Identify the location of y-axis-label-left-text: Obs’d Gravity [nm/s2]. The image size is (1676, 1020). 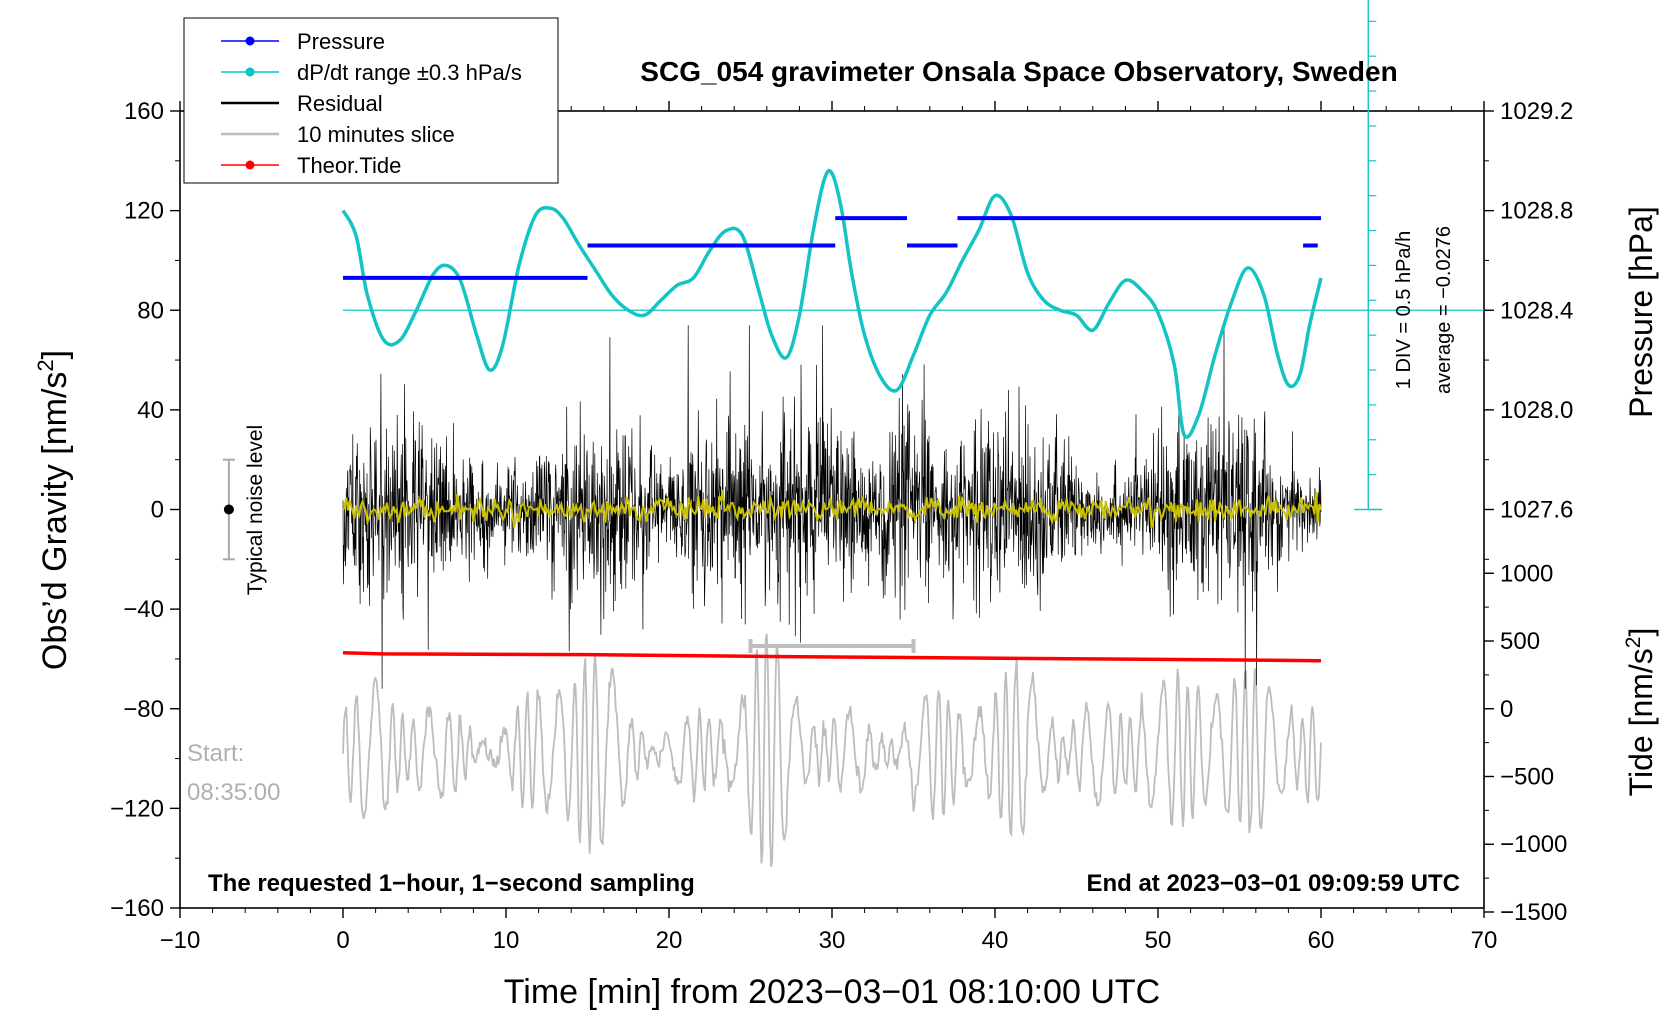
(53, 510).